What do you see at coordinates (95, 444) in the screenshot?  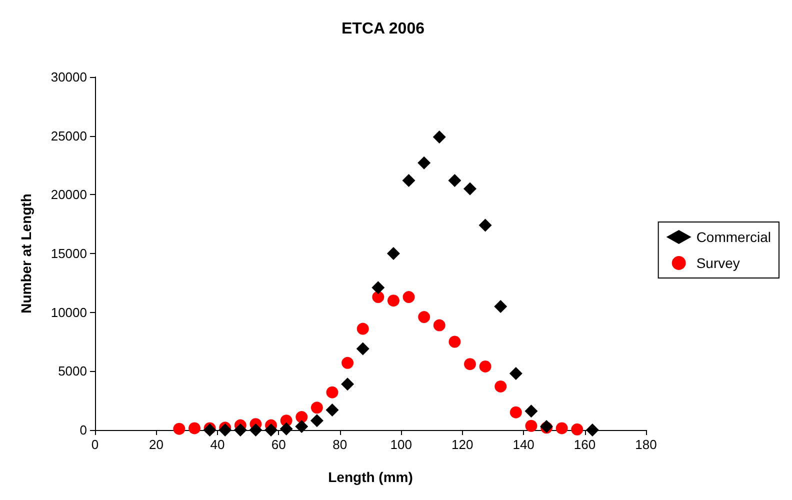 I see `x-tick-label: 0` at bounding box center [95, 444].